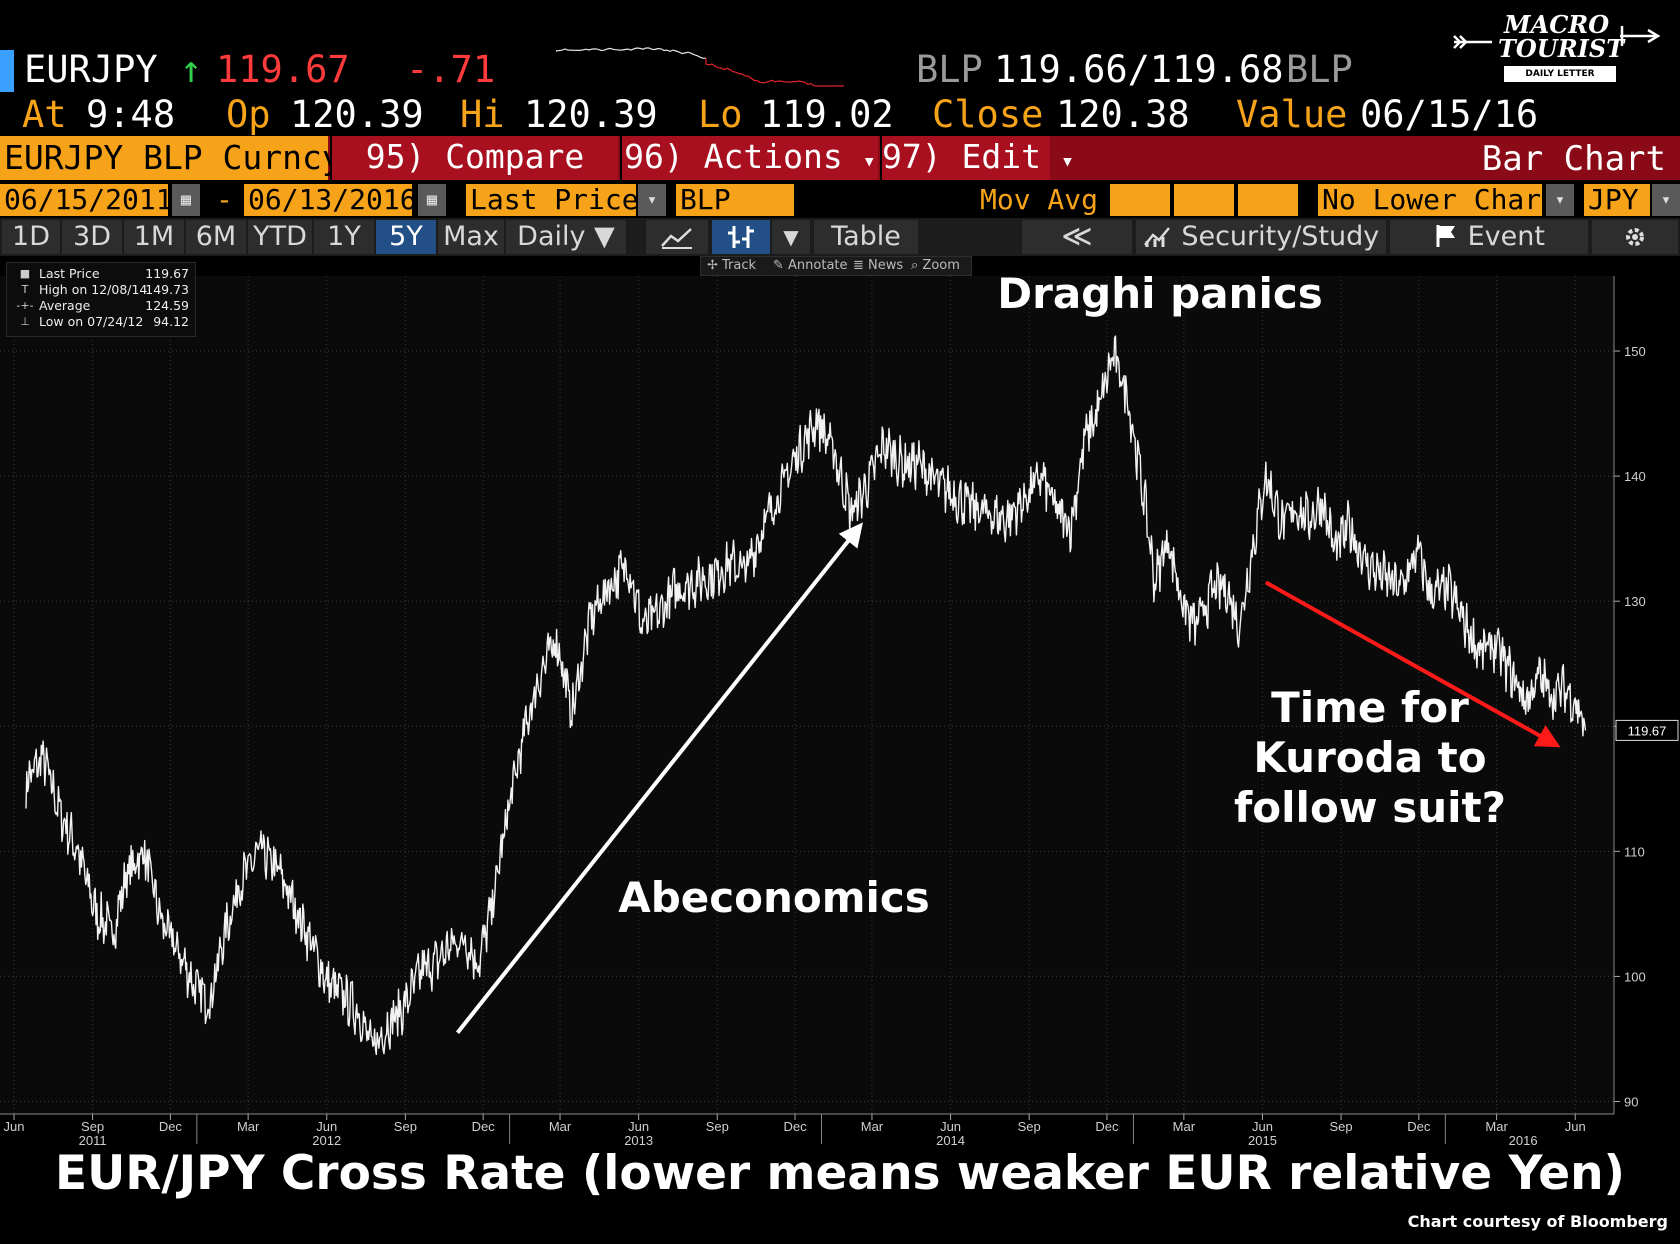  I want to click on bar-chart-icon, so click(741, 237).